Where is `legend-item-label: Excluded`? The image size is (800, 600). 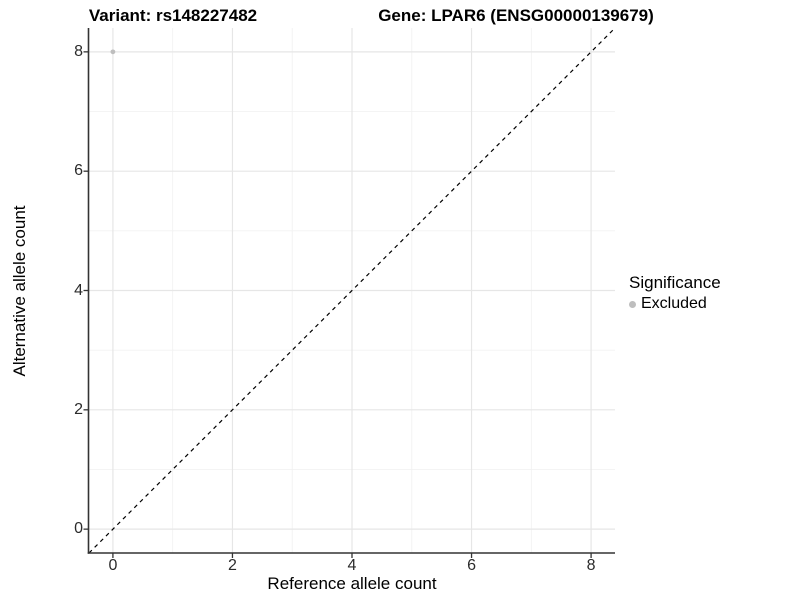
legend-item-label: Excluded is located at coordinates (674, 303).